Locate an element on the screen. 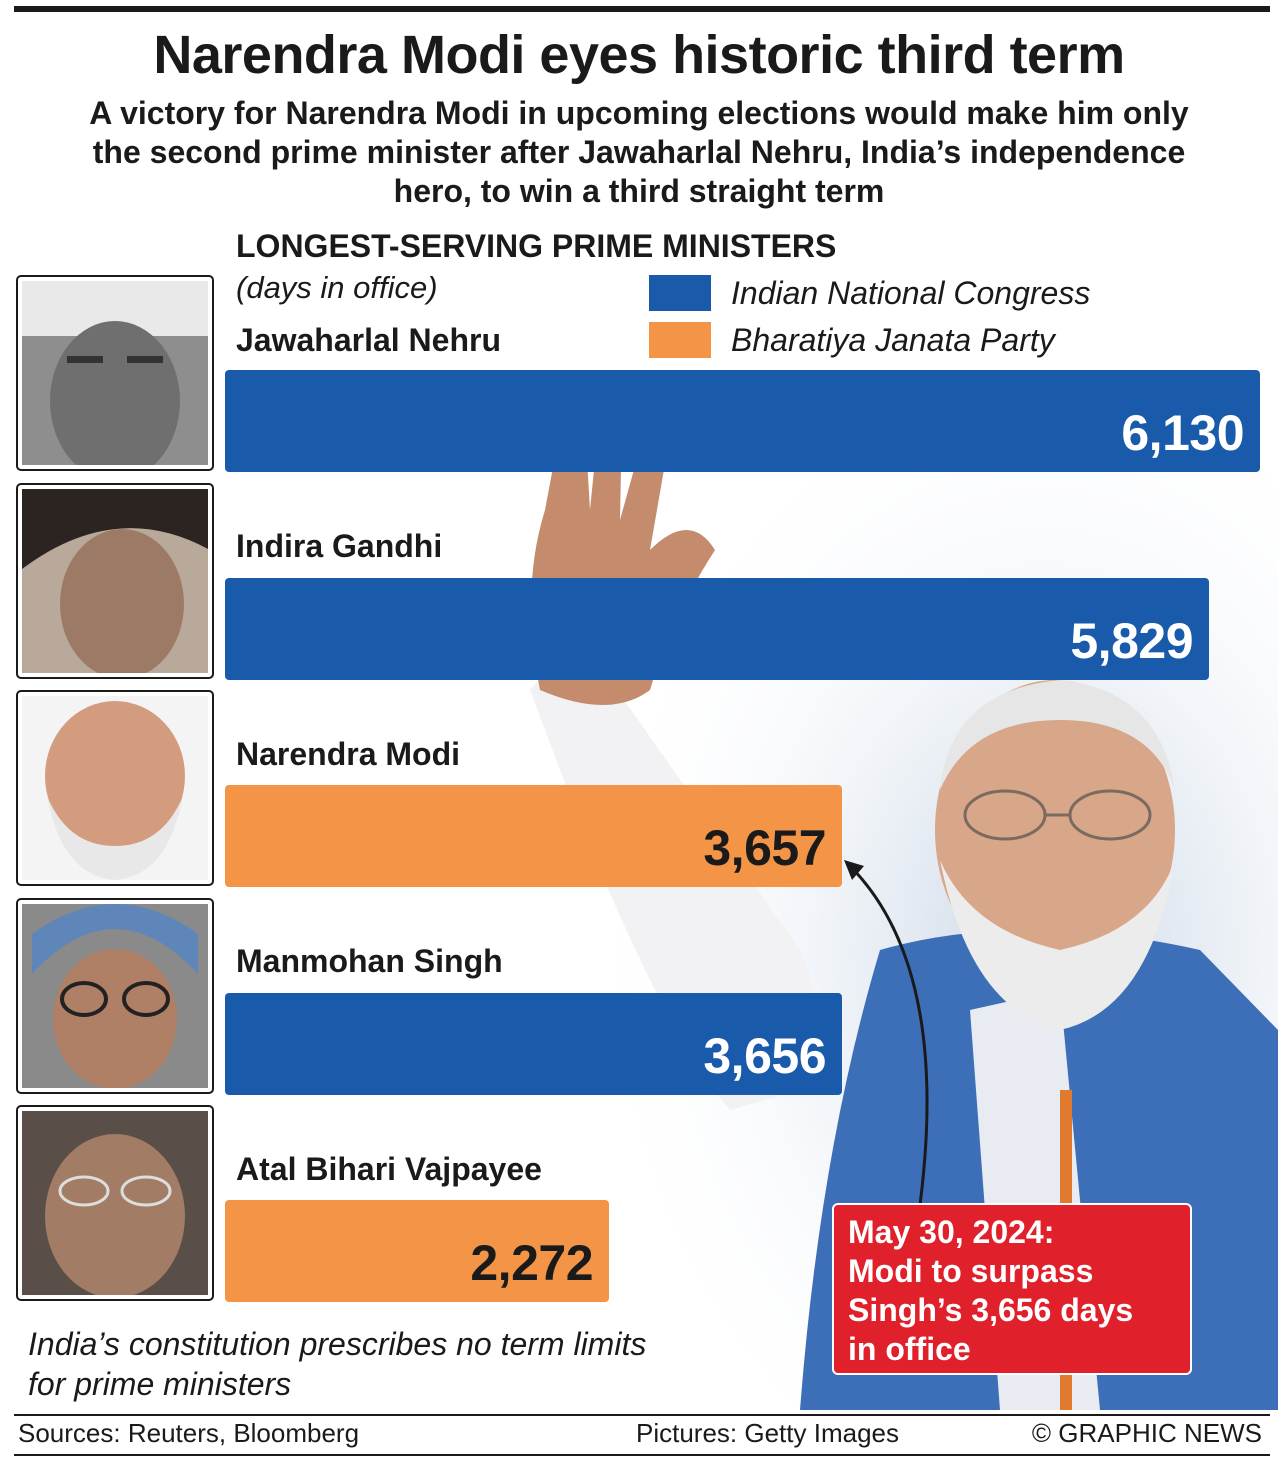 Image resolution: width=1278 pixels, height=1462 pixels. callout-line: Modi to surpass is located at coordinates (971, 1271).